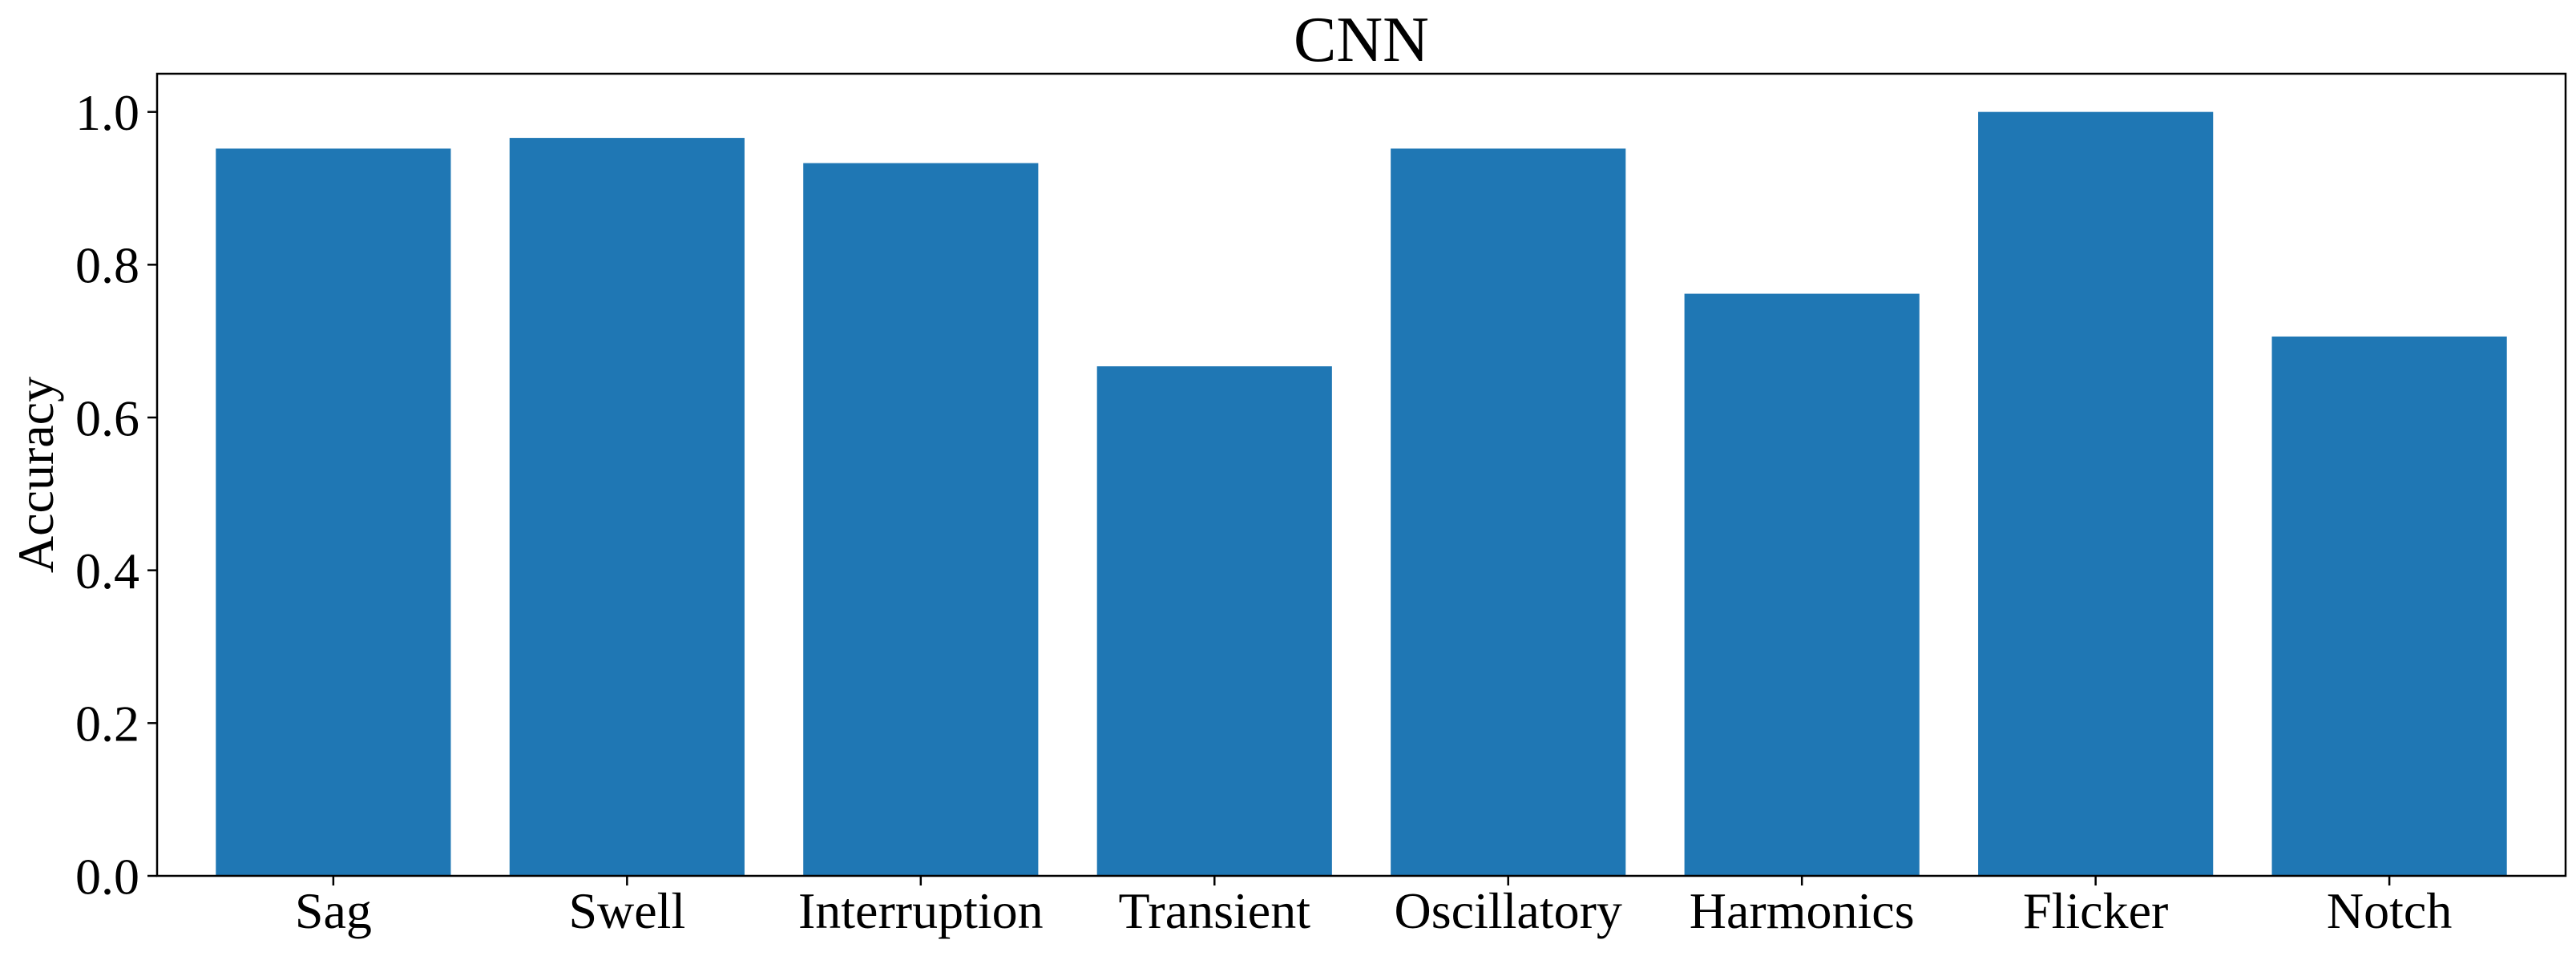 The width and height of the screenshot is (2576, 956). What do you see at coordinates (1362, 40) in the screenshot?
I see `chart-title: CNN` at bounding box center [1362, 40].